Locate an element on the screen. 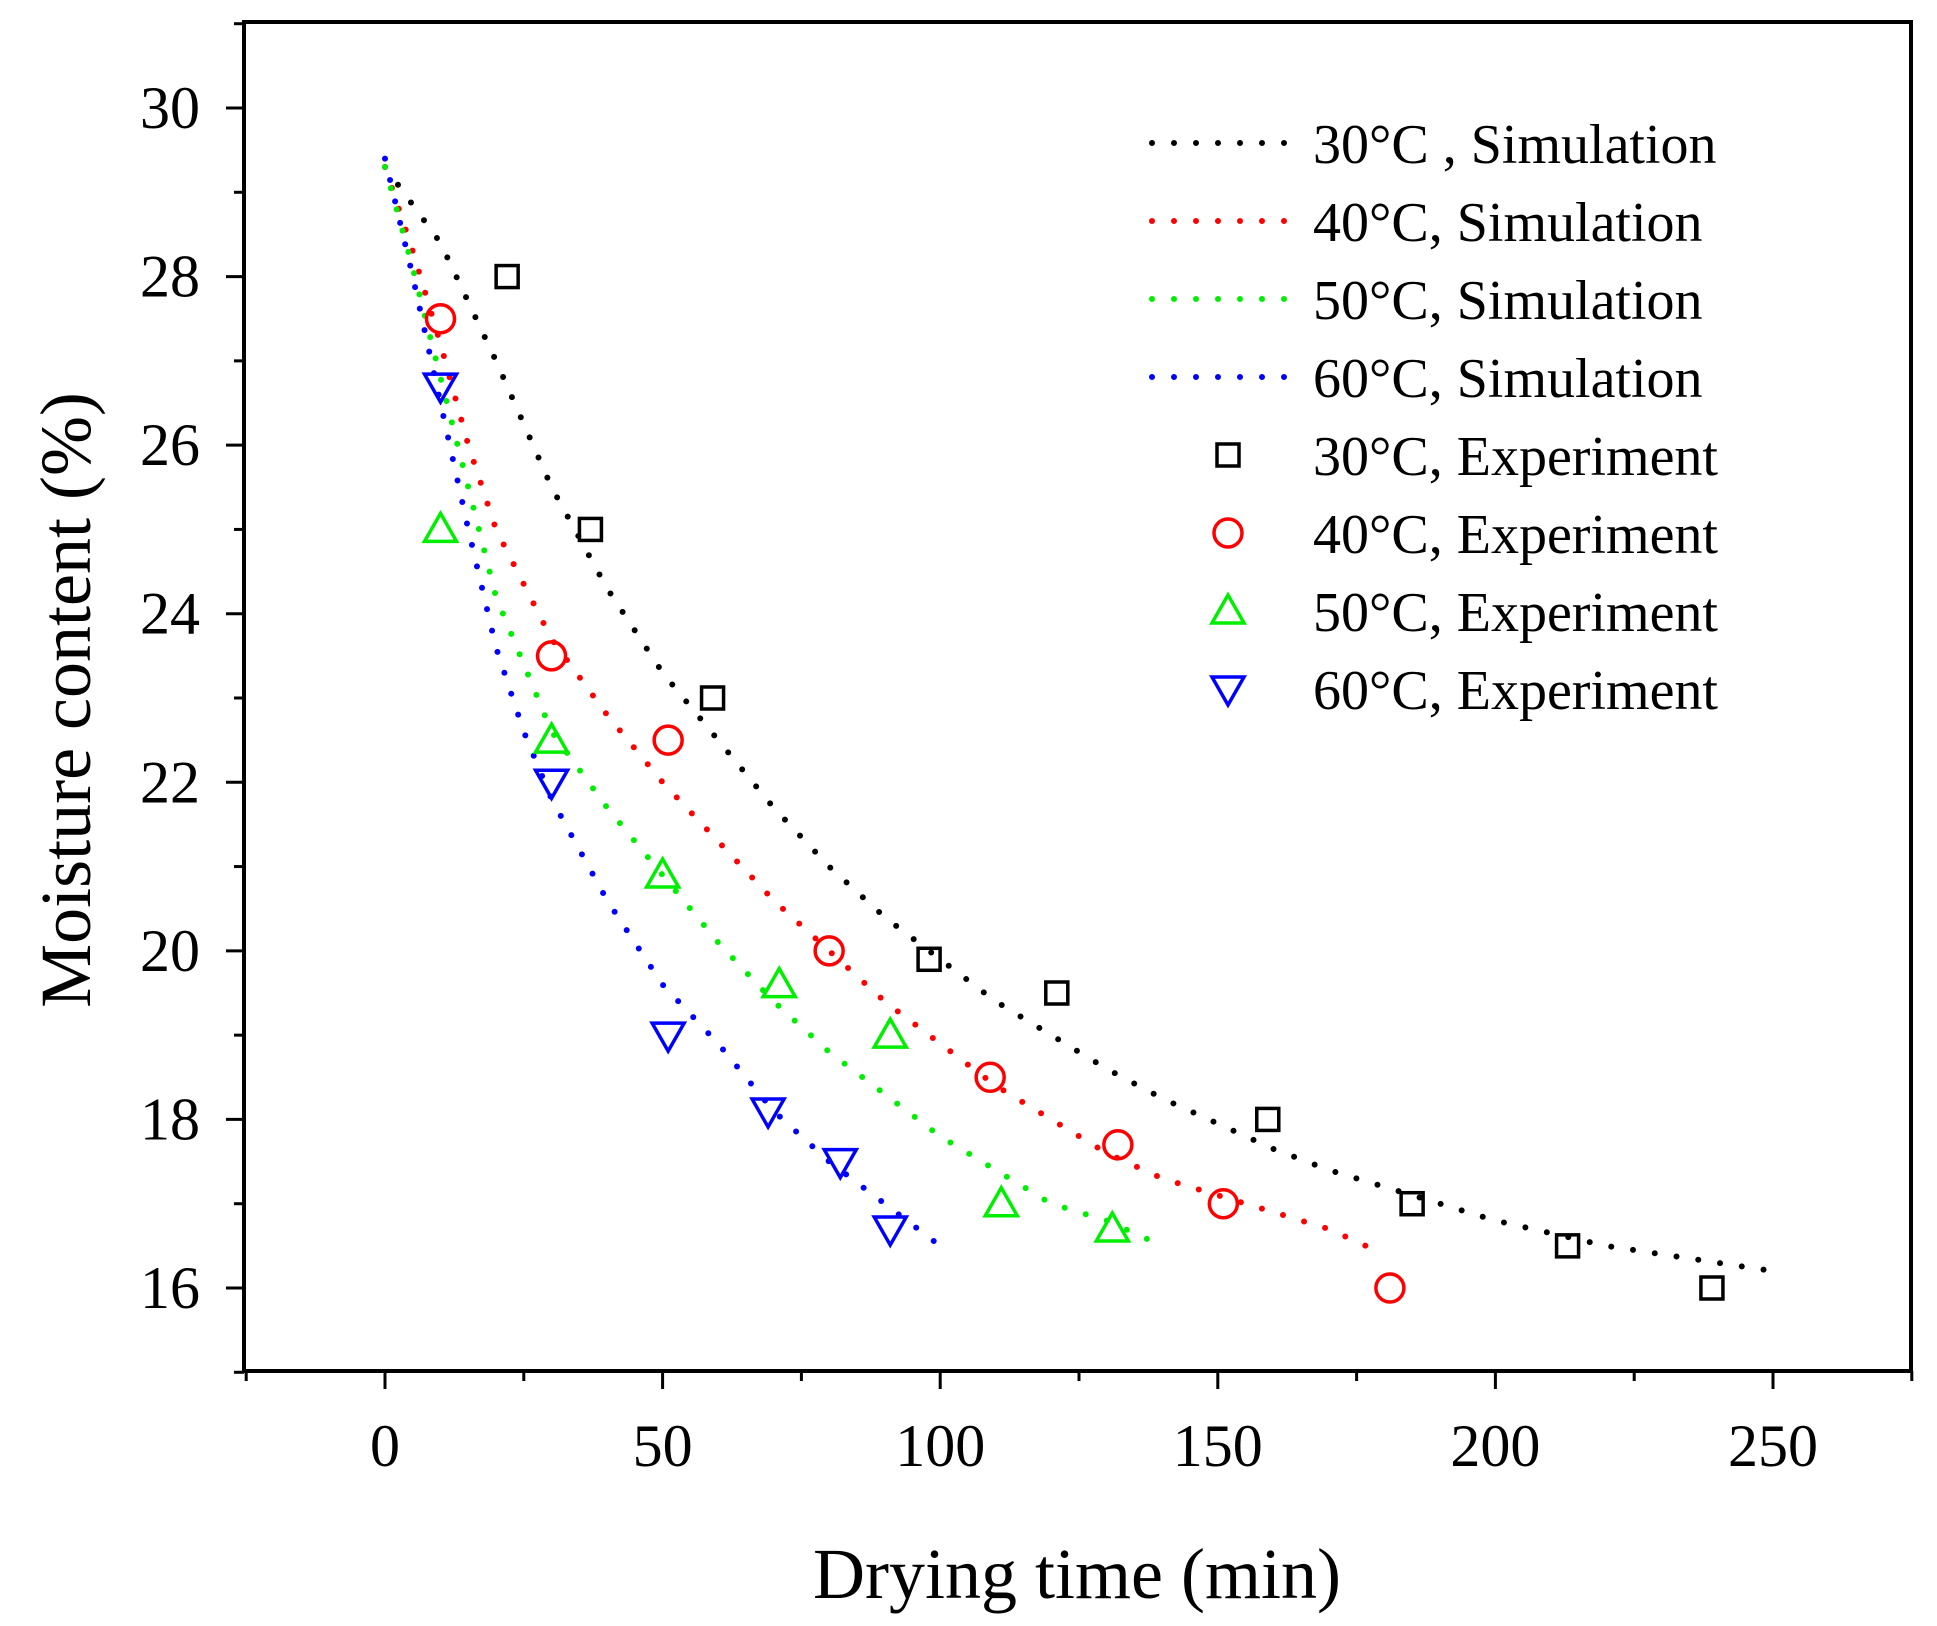 The height and width of the screenshot is (1626, 1937). legend-label: 50°C, Simulation is located at coordinates (1508, 301).